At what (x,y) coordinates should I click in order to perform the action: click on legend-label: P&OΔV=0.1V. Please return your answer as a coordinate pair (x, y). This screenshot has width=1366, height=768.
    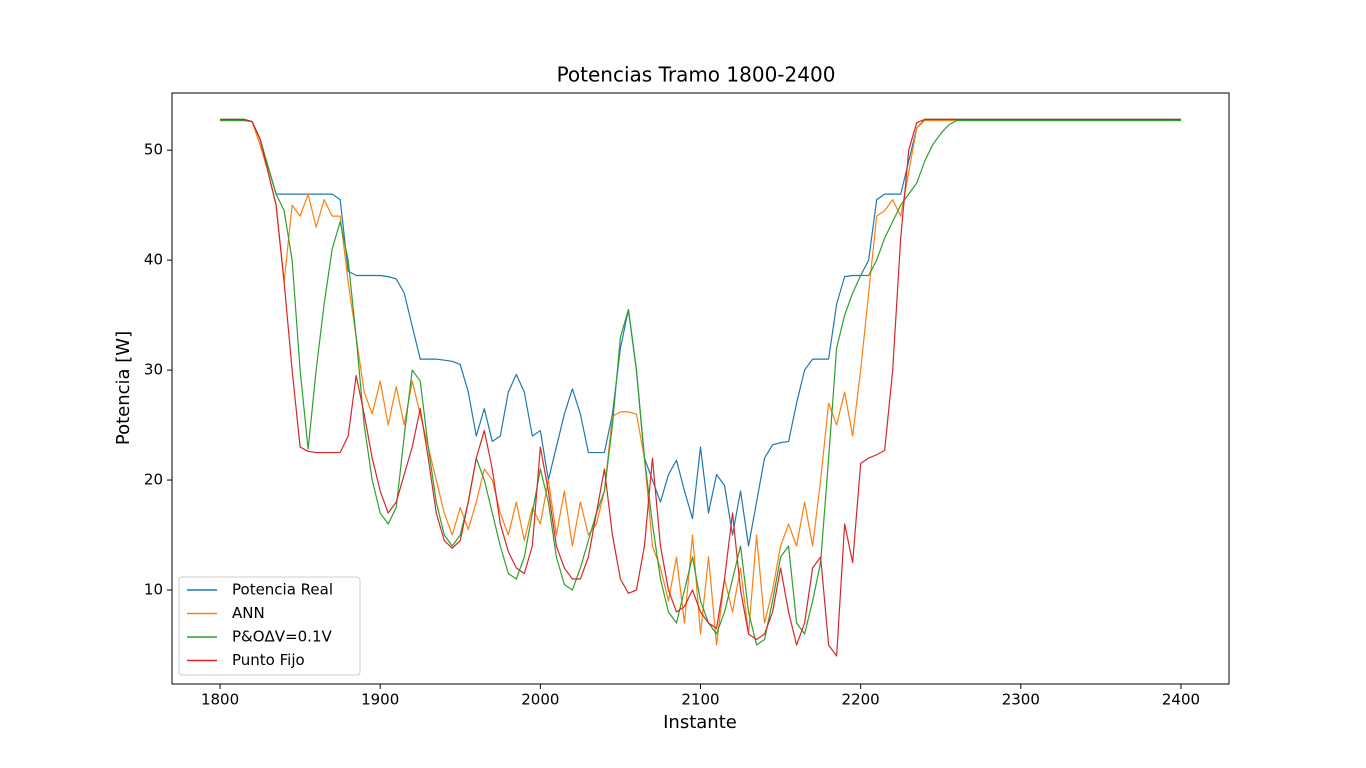
    Looking at the image, I should click on (282, 637).